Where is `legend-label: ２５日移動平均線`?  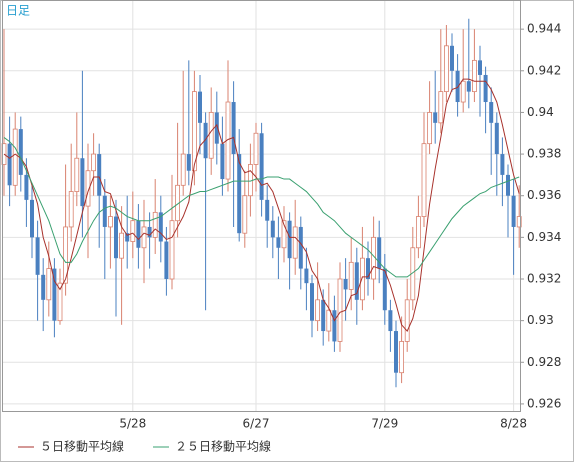
legend-label: ２５日移動平均線 is located at coordinates (223, 446).